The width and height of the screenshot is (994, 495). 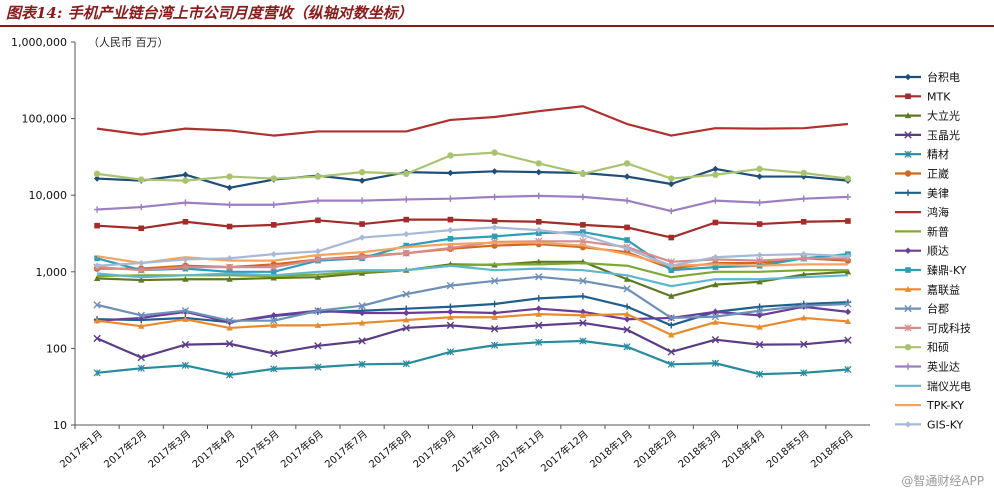 I want to click on legend-item: 大立光, so click(x=927, y=116).